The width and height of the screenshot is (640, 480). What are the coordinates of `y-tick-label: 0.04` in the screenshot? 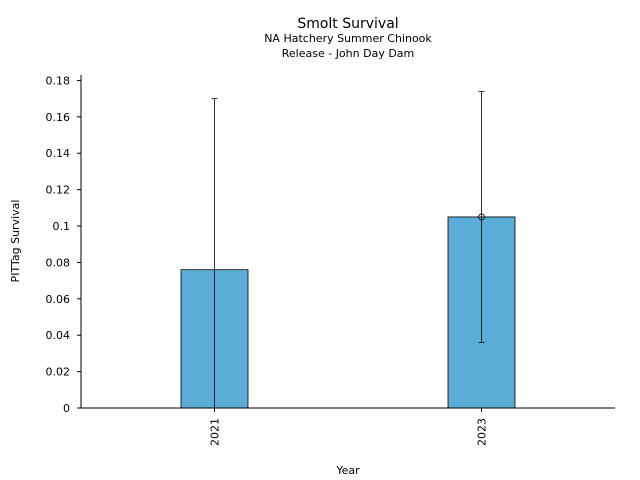 It's located at (58, 335).